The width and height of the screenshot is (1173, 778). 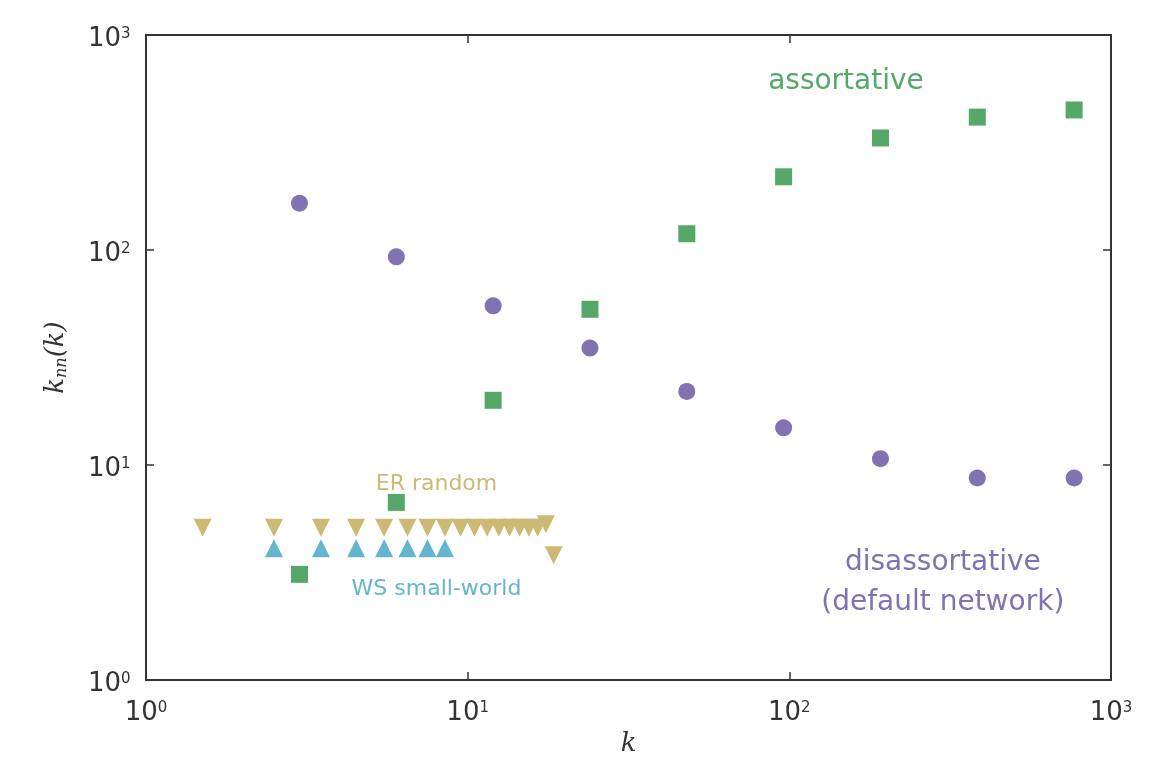 I want to click on text: disassortative (default network), so click(x=943, y=581).